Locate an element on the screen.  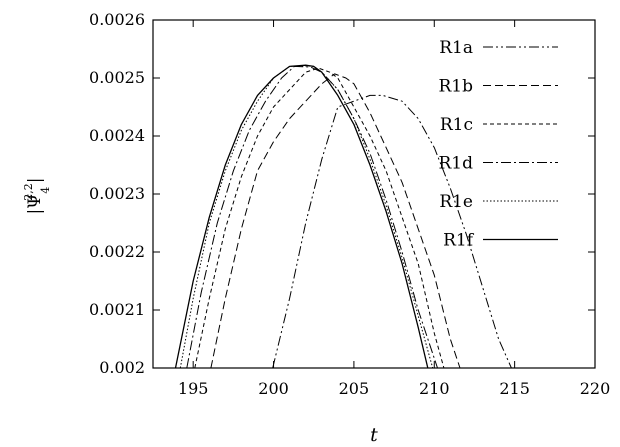
x-tick-label: 205 is located at coordinates (354, 388).